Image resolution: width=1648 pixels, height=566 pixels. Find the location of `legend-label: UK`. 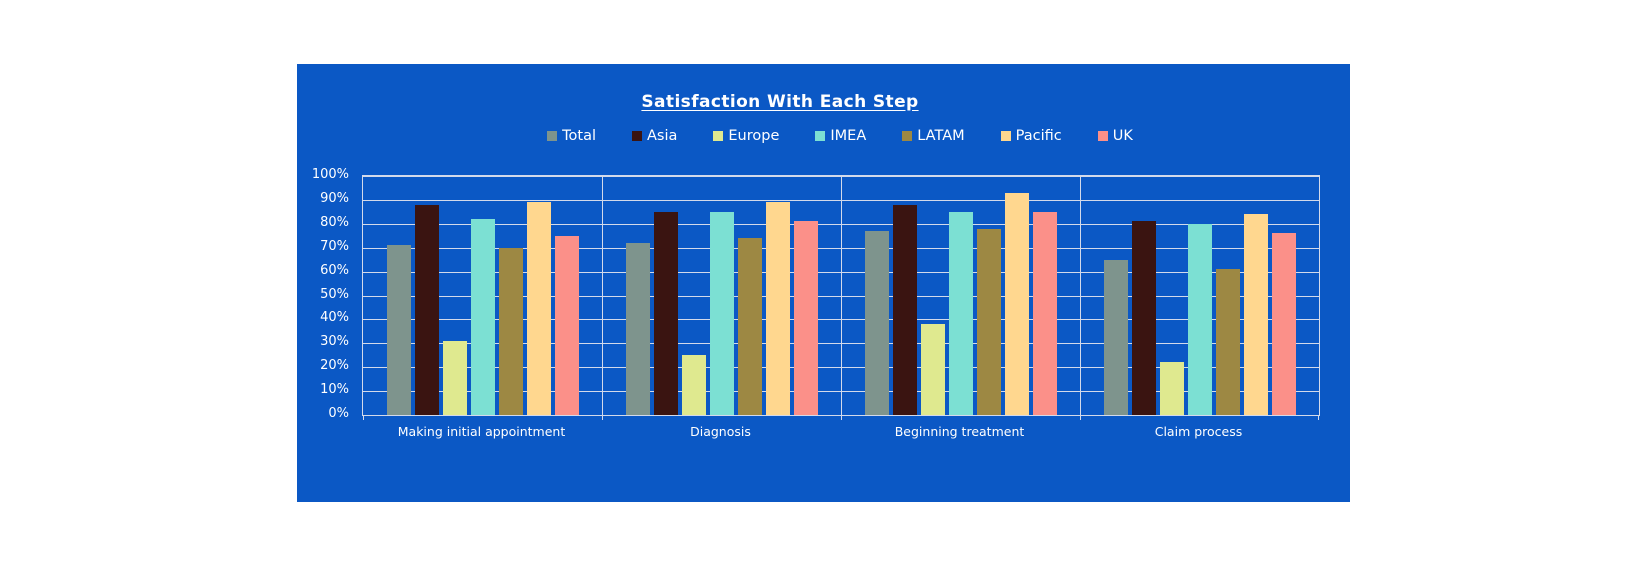

legend-label: UK is located at coordinates (1122, 136).